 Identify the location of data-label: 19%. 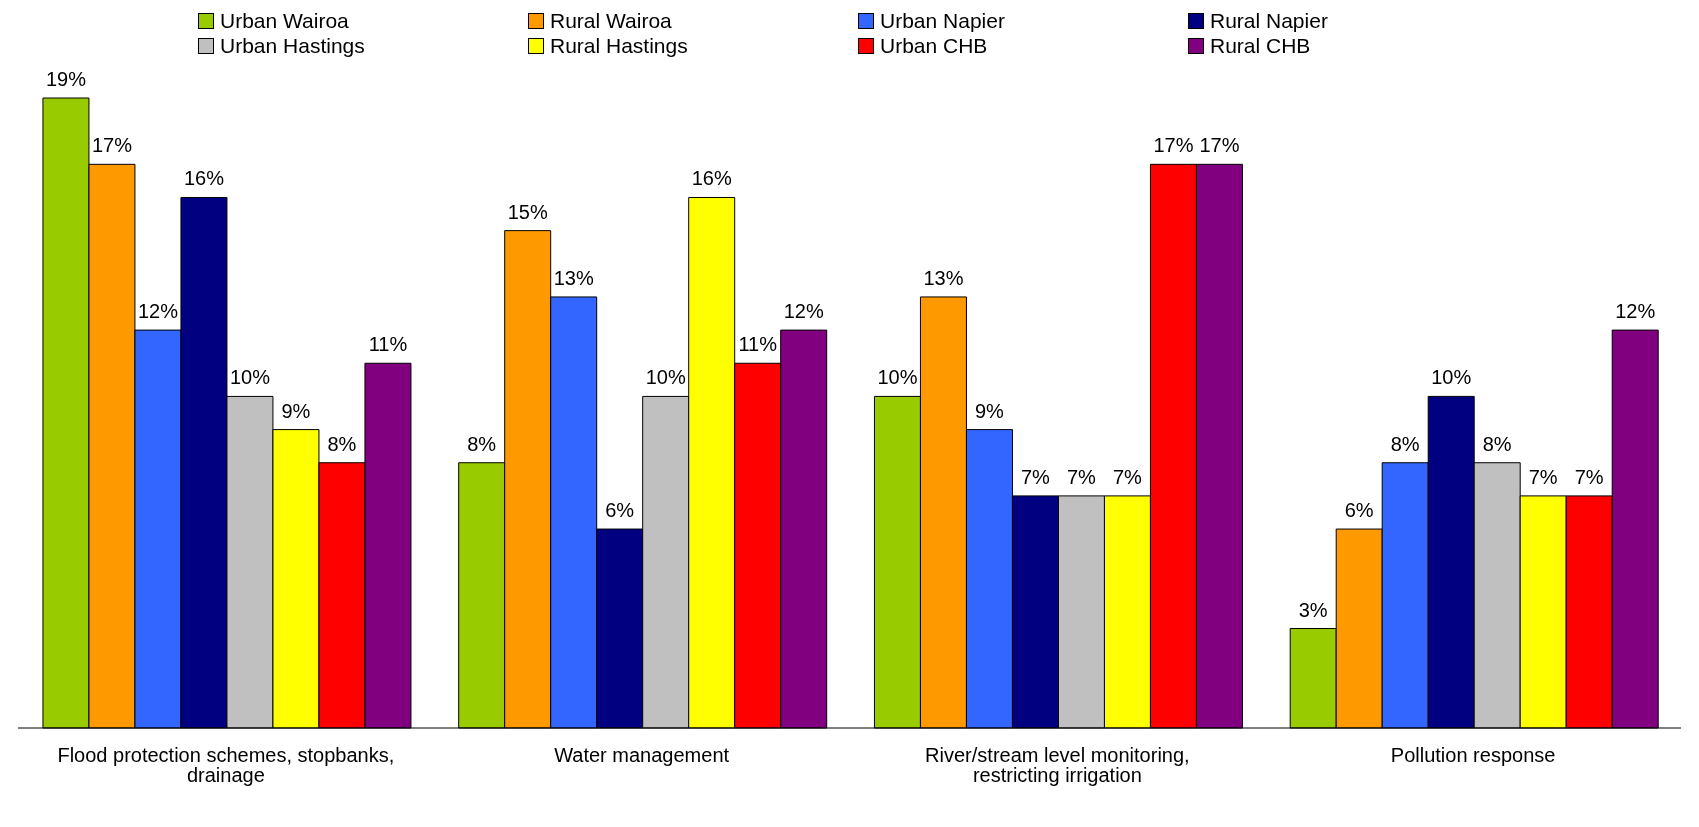
(66, 79).